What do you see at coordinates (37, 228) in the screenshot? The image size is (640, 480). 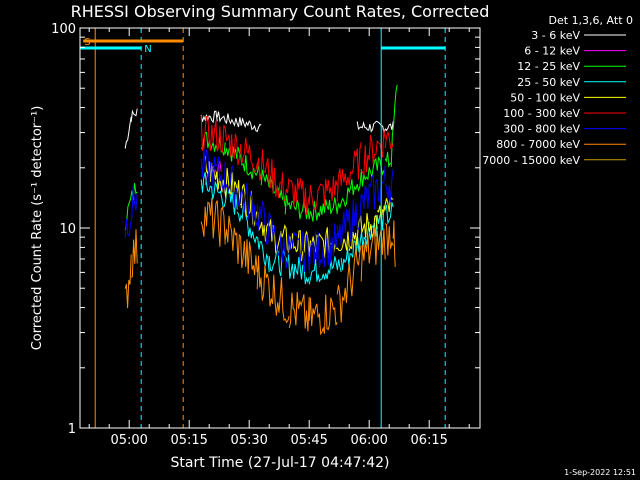 I see `y-axis-label: Corrected Count Rate (s⁻¹ detector⁻¹)` at bounding box center [37, 228].